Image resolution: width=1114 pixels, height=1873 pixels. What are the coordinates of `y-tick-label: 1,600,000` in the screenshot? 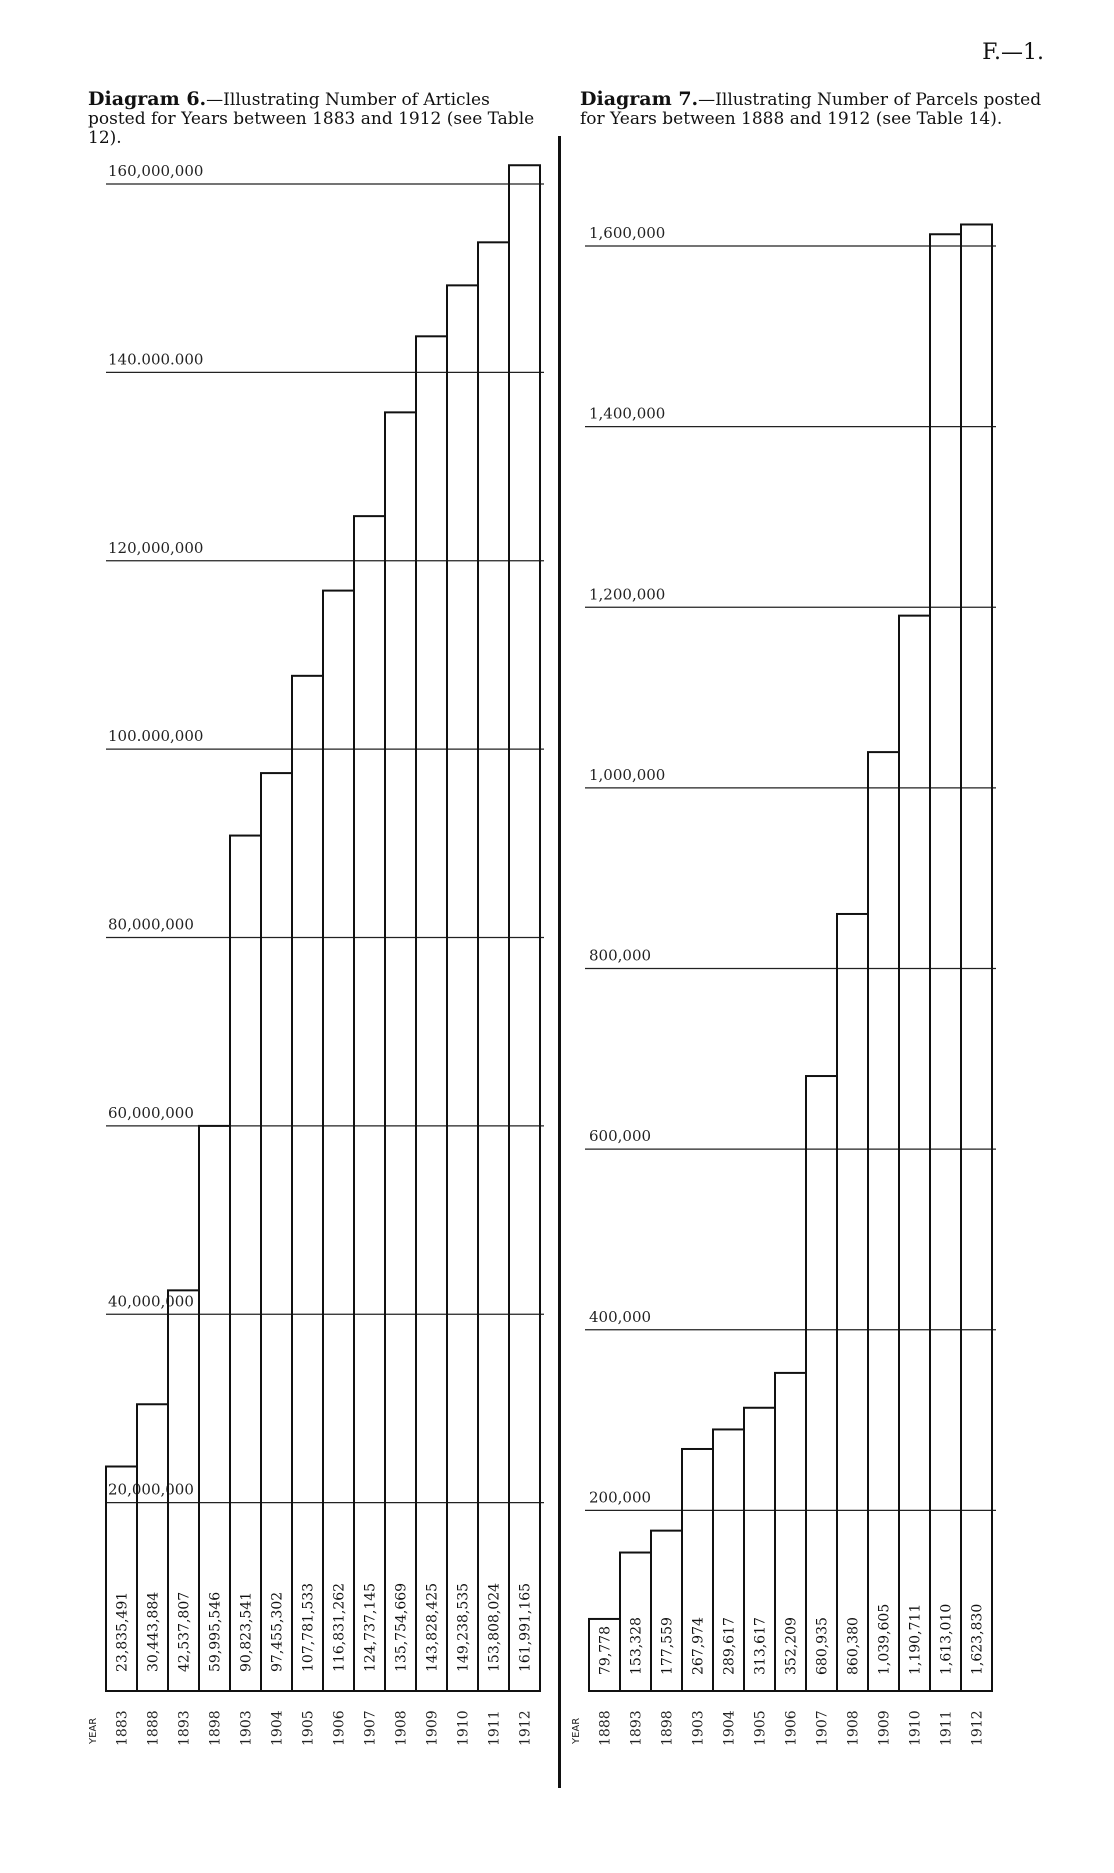 It's located at (627, 233).